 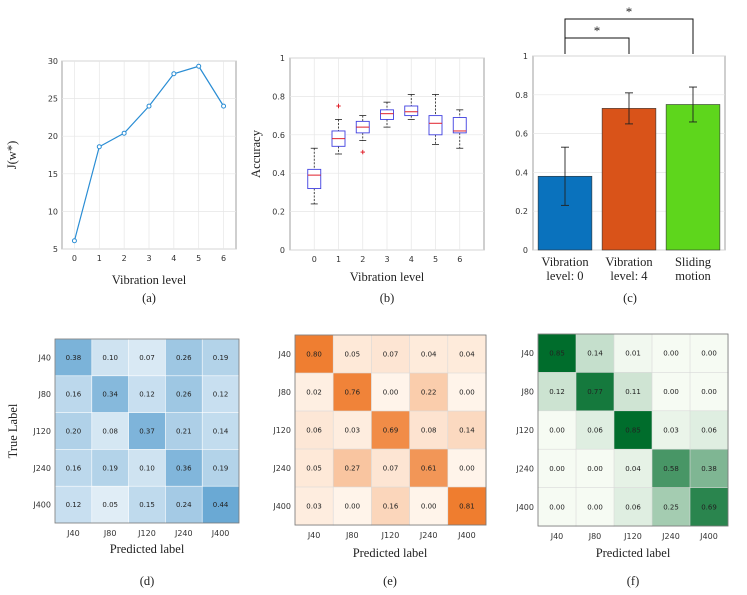 I want to click on panel-a-ytick: 5, so click(x=55, y=249).